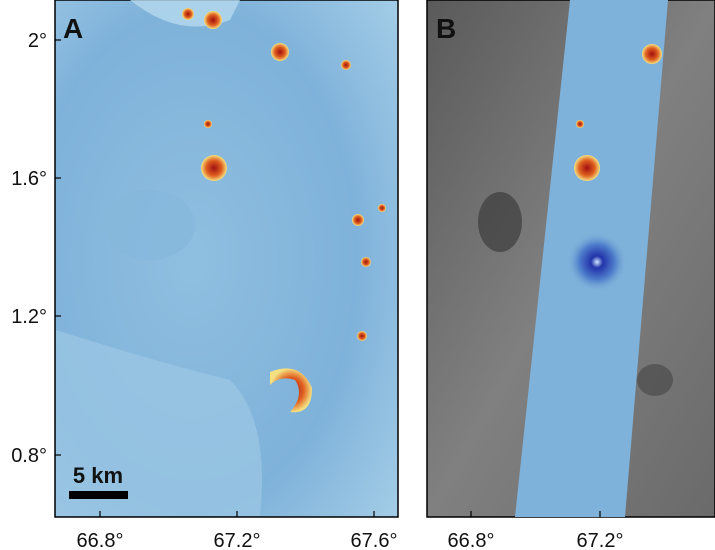 This screenshot has height=550, width=715. Describe the element at coordinates (98, 495) in the screenshot. I see `scale-bar` at that location.